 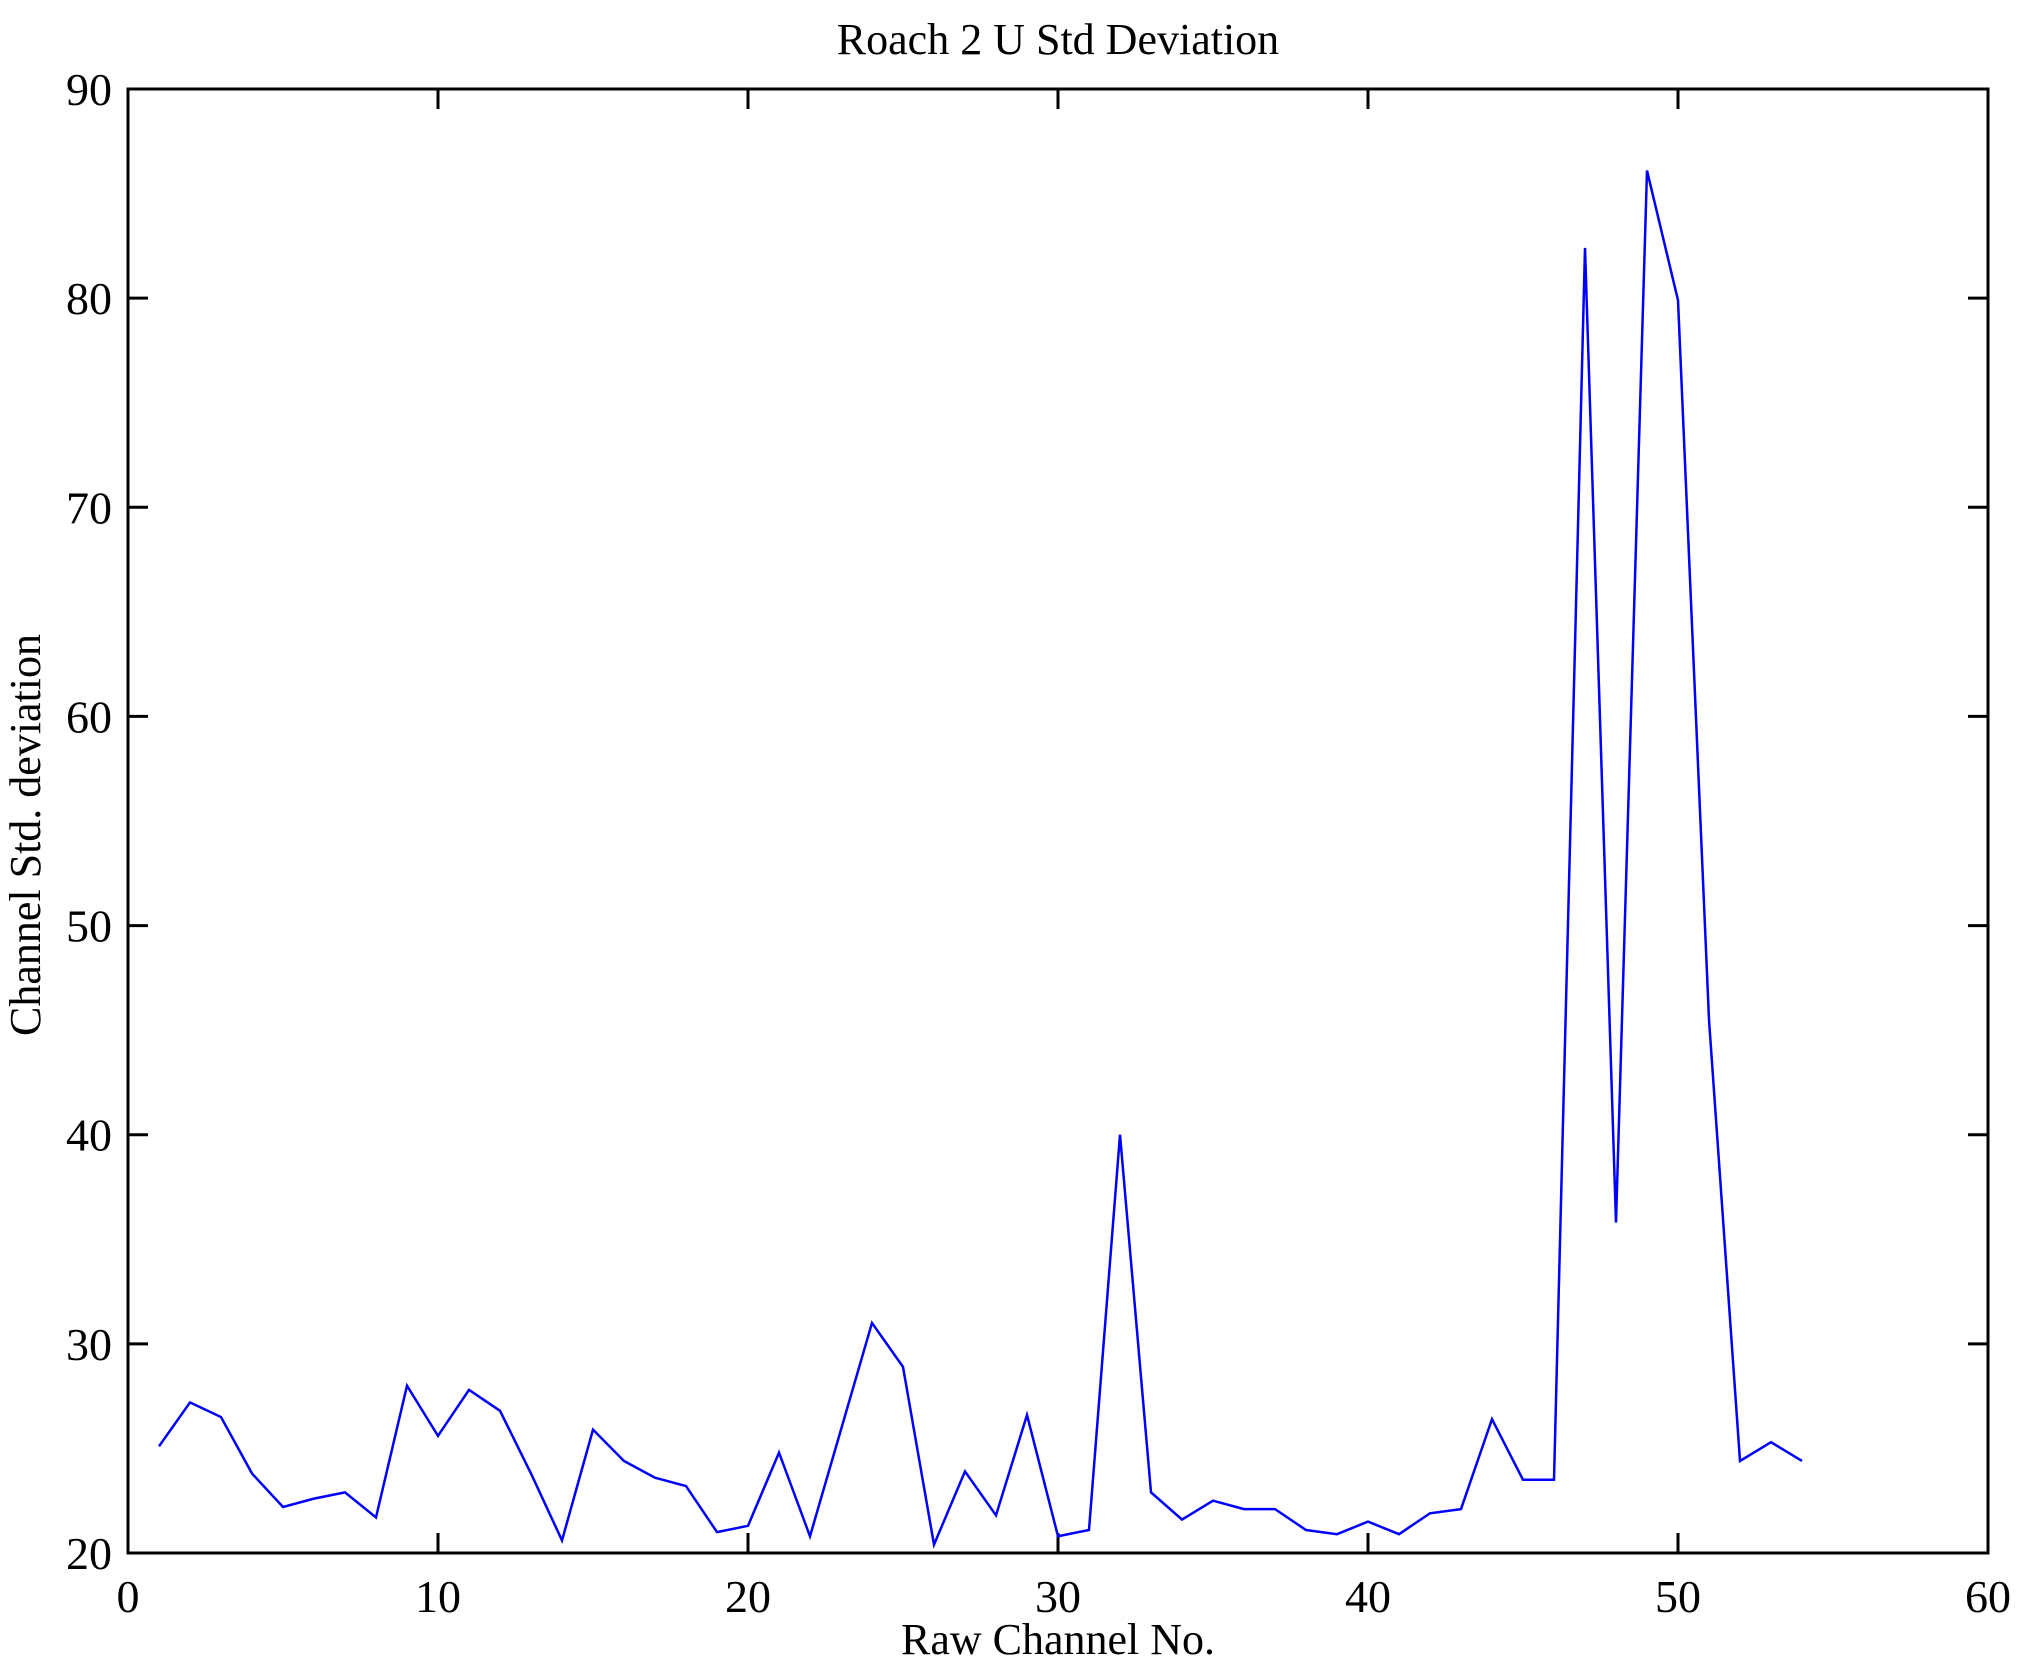 What do you see at coordinates (1058, 1596) in the screenshot?
I see `x-tick-label: 30` at bounding box center [1058, 1596].